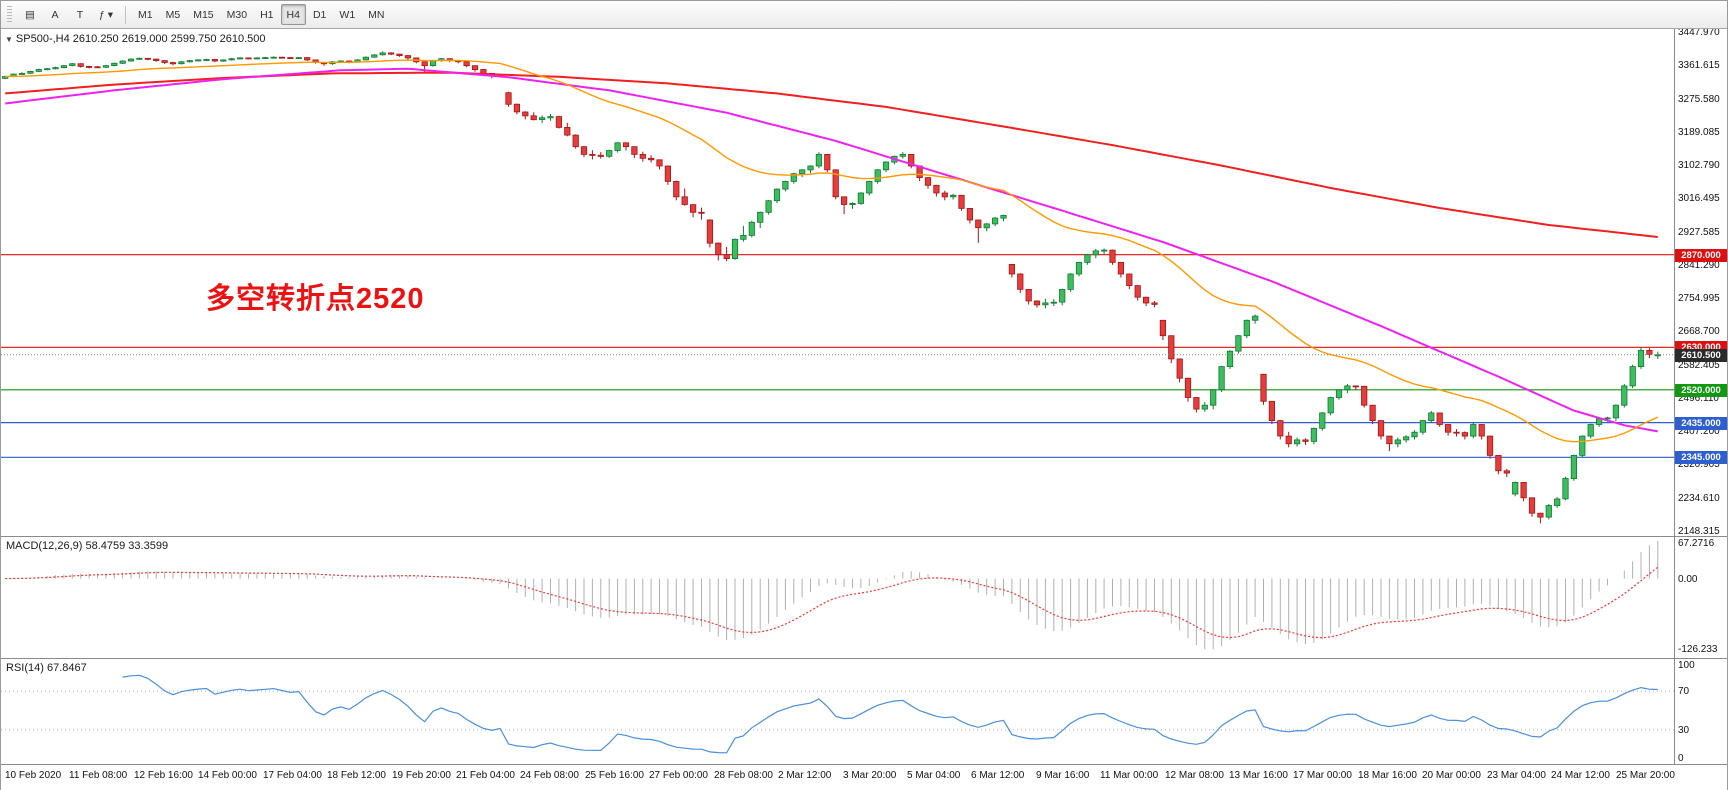  Describe the element at coordinates (1684, 691) in the screenshot. I see `rsi-tick-label: 70` at that location.